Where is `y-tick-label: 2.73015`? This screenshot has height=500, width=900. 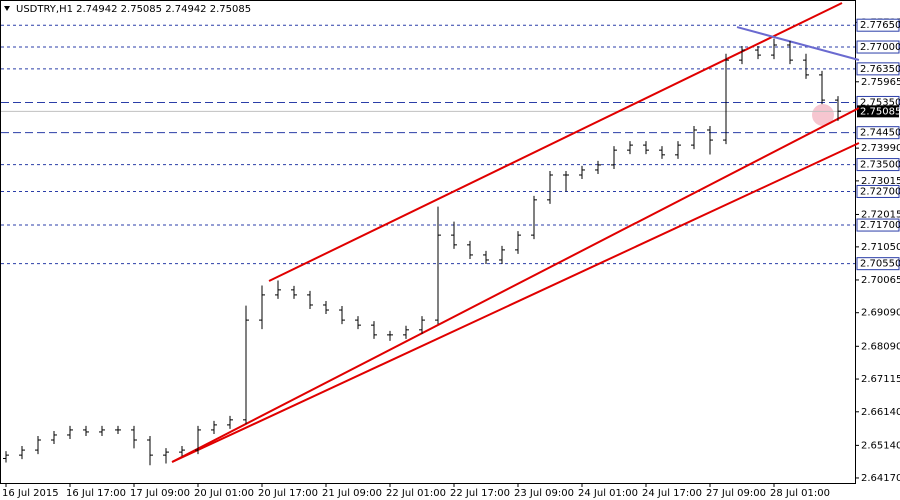 y-tick-label: 2.73015 is located at coordinates (880, 181).